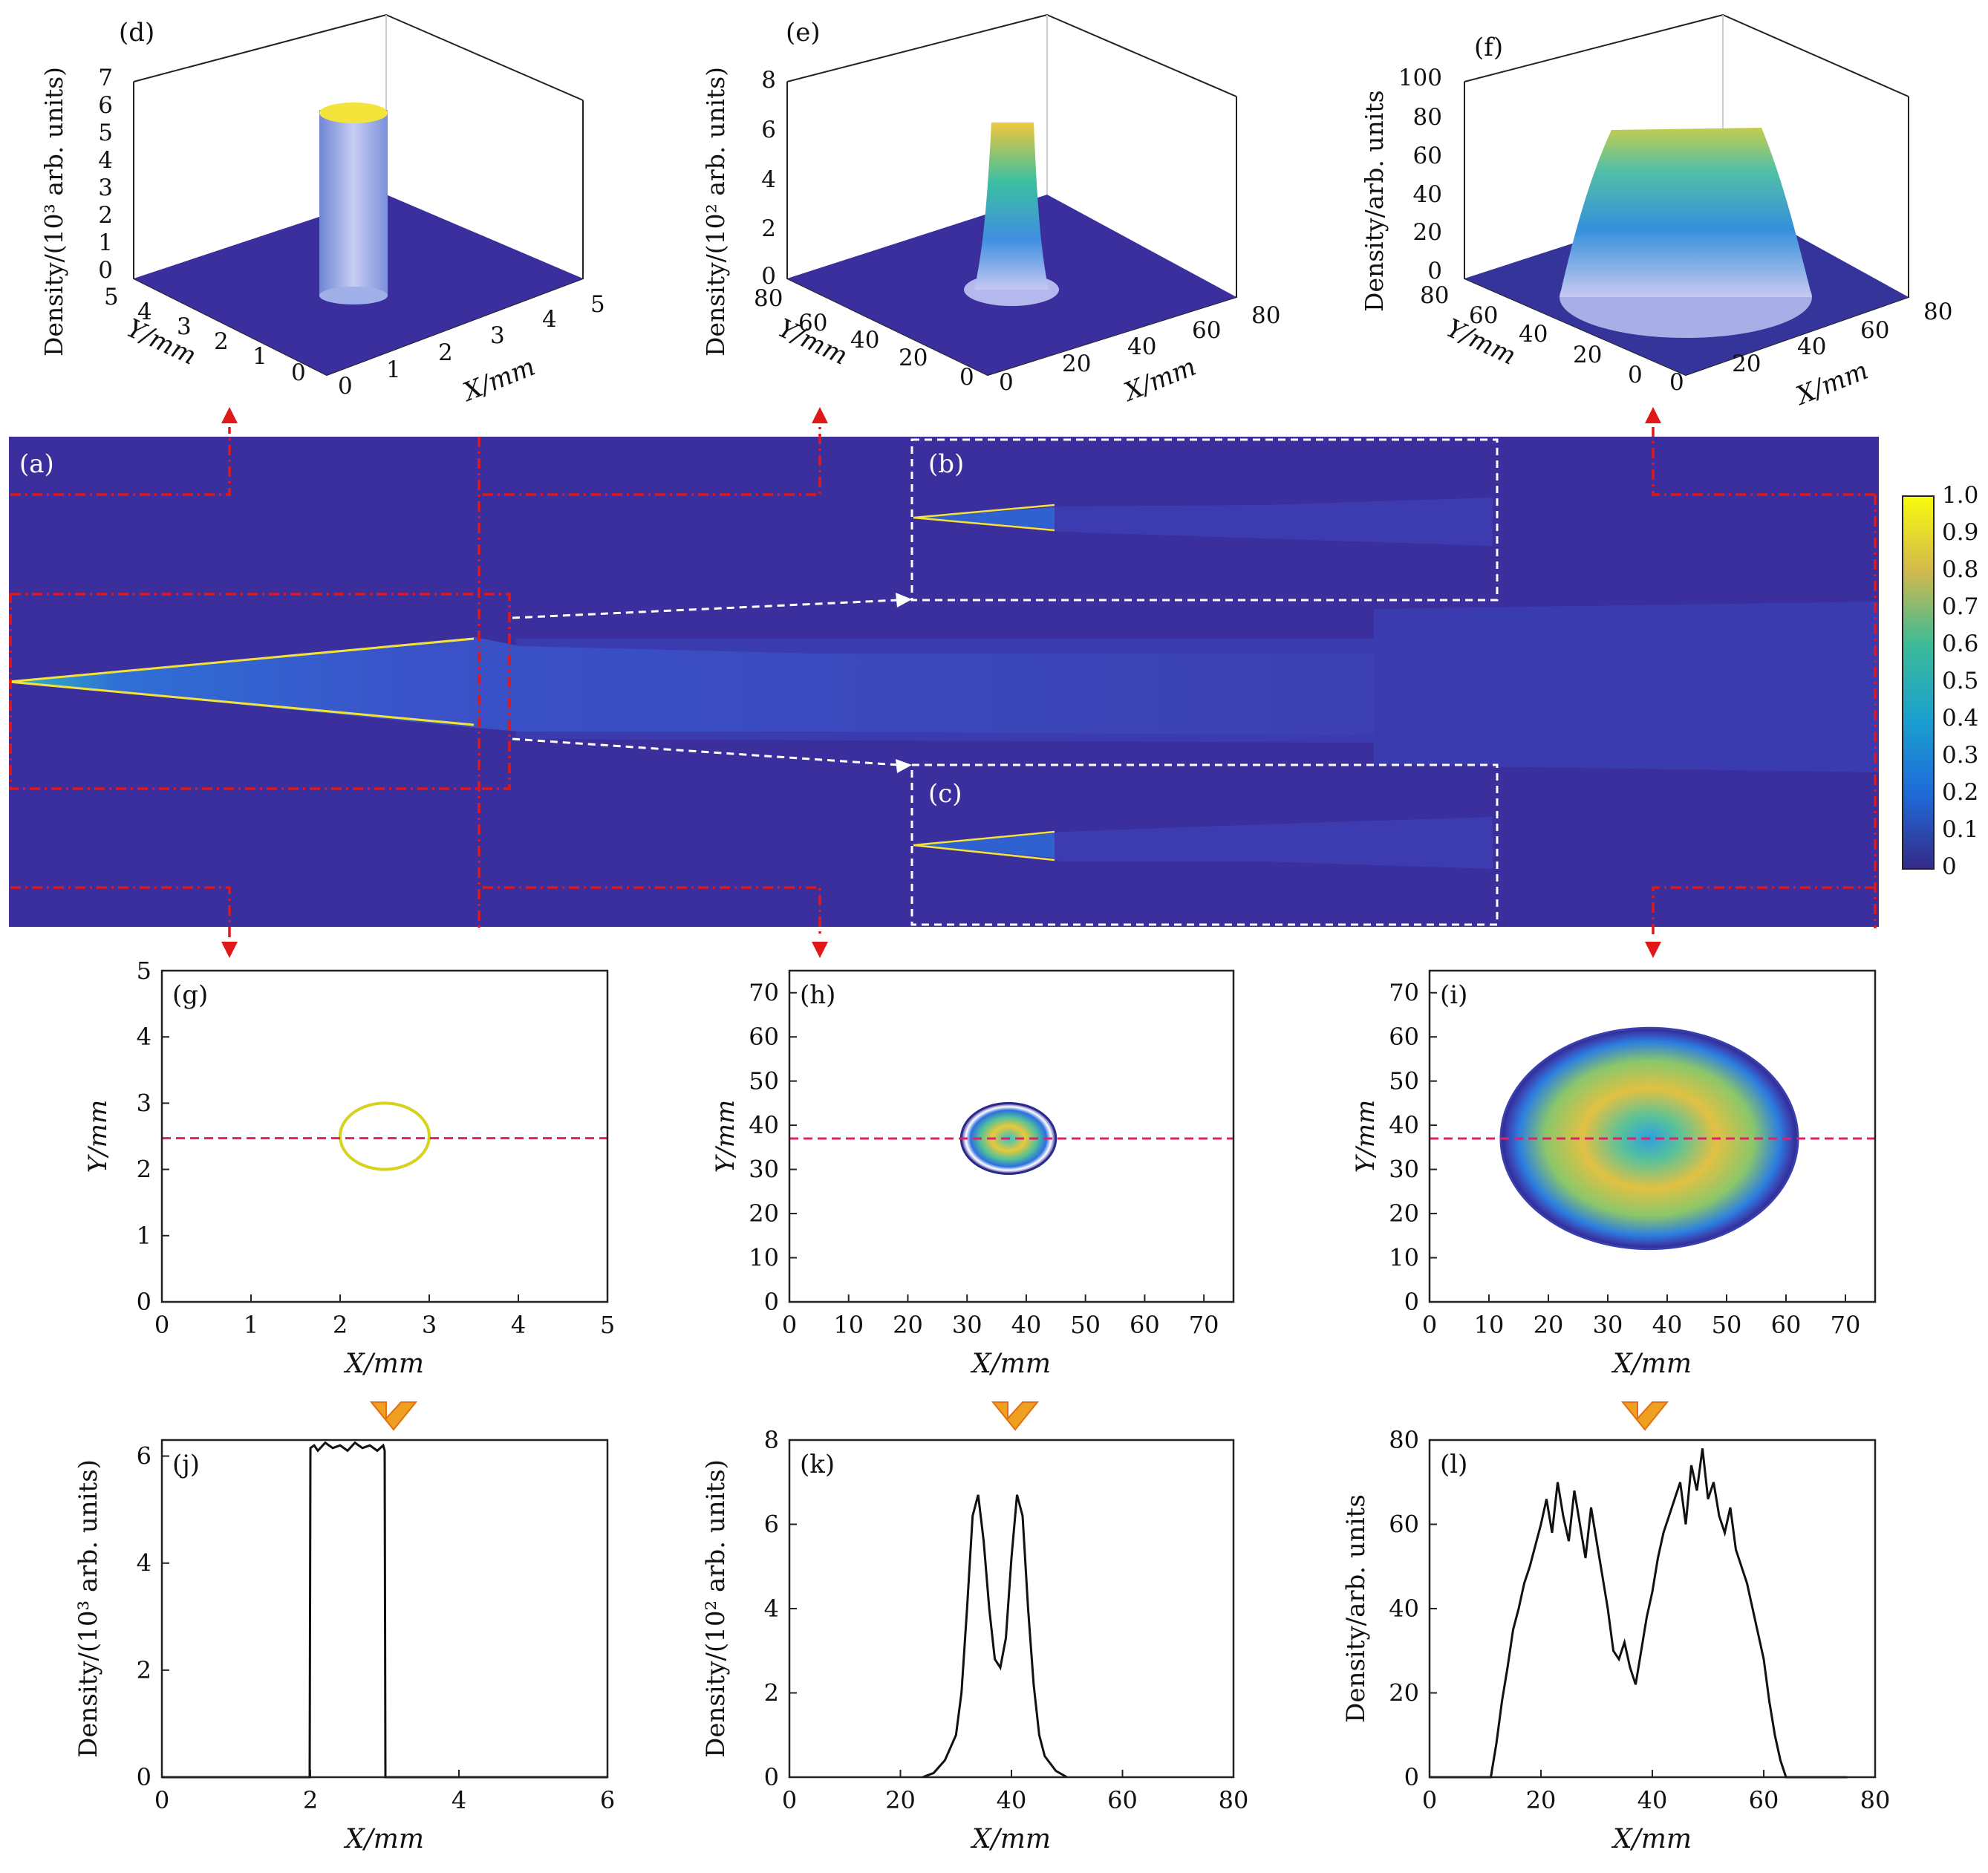 Image resolution: width=1988 pixels, height=1873 pixels. What do you see at coordinates (705, 682) in the screenshot?
I see `white-arrows` at bounding box center [705, 682].